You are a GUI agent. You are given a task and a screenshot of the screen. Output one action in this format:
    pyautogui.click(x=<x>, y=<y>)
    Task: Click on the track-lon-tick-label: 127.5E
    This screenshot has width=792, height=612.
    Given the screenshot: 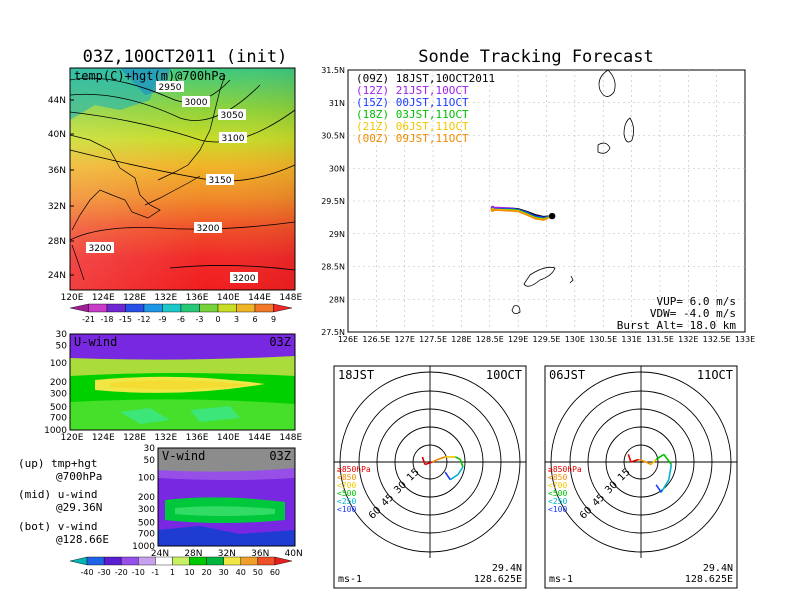 What is the action you would take?
    pyautogui.click(x=433, y=339)
    